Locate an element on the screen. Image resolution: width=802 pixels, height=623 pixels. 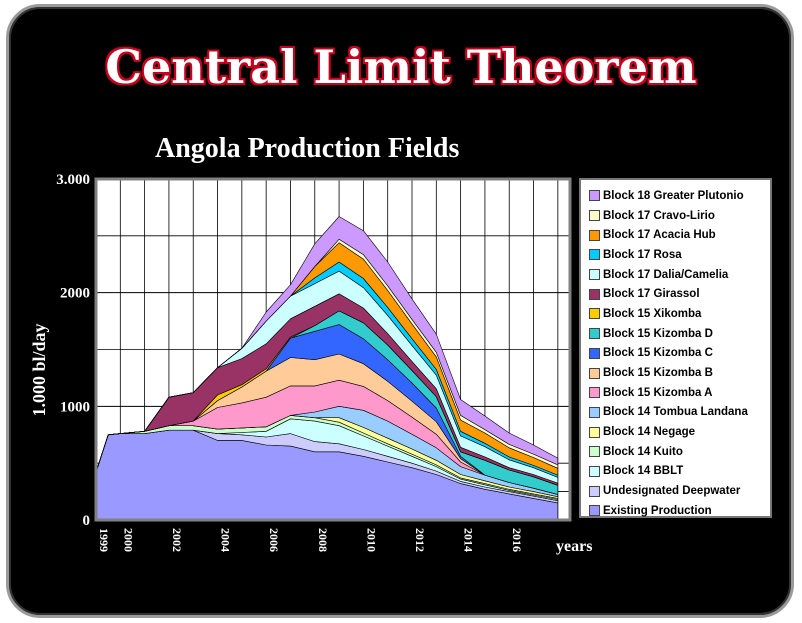
legend-item-10: Block 15 Xikomba is located at coordinates (675, 314).